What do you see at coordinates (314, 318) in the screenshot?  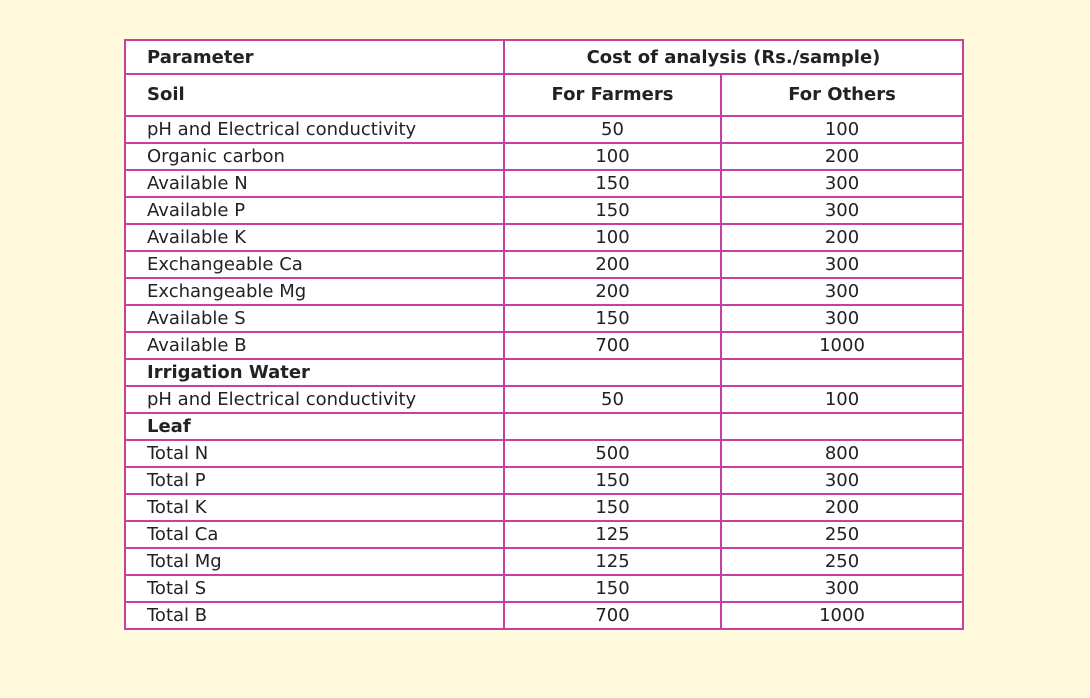 I see `param-cell: Available S` at bounding box center [314, 318].